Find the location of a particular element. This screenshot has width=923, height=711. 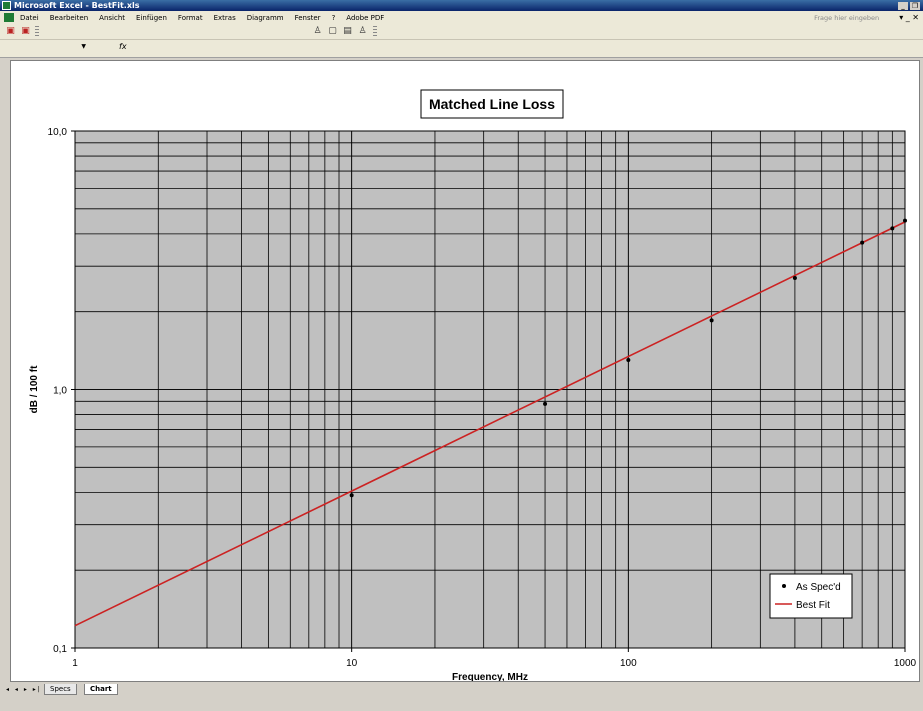

y-axis-label: dB / 100 ft is located at coordinates (34, 389).